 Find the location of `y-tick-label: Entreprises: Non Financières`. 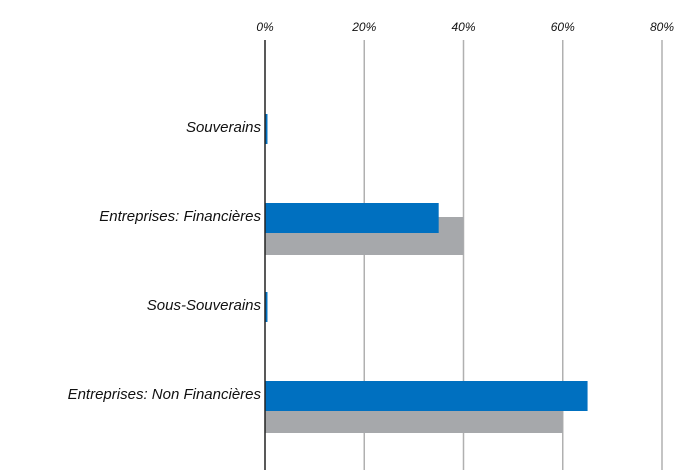

y-tick-label: Entreprises: Non Financières is located at coordinates (165, 394).